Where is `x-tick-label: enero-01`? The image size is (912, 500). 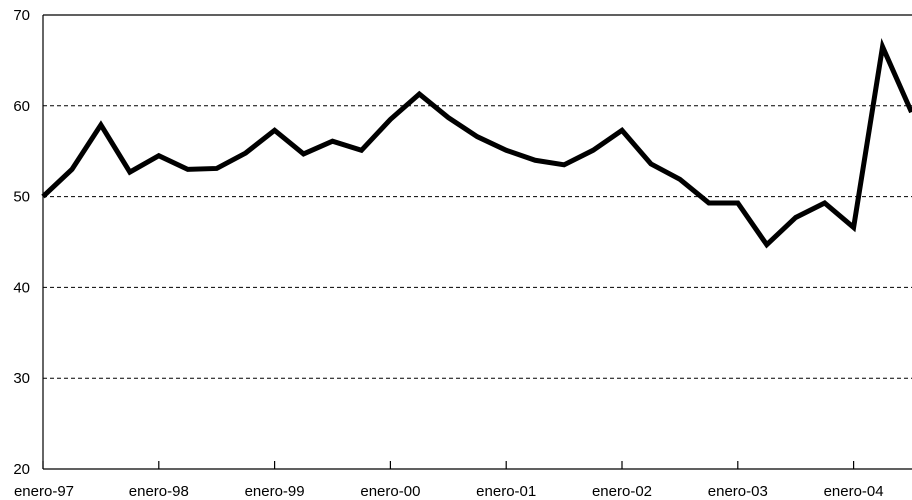 x-tick-label: enero-01 is located at coordinates (506, 491).